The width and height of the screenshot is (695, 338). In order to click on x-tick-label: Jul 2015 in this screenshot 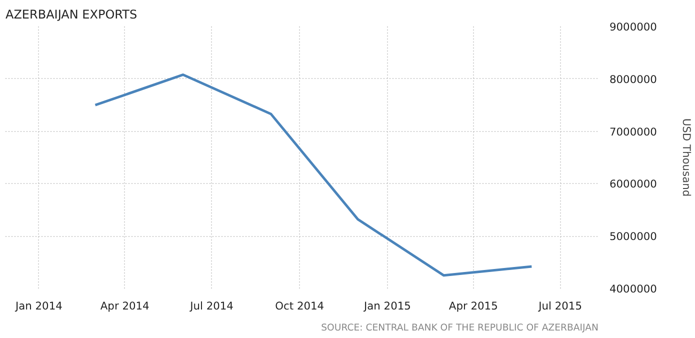, I will do `click(560, 306)`.